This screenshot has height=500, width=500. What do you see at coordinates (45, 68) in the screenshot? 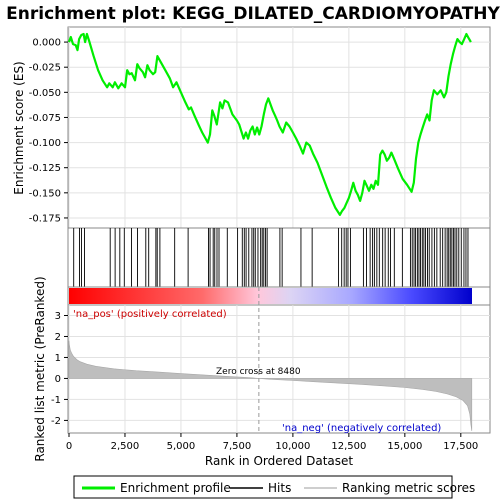
I see `es-y-tick-label: -0.025` at bounding box center [45, 68].